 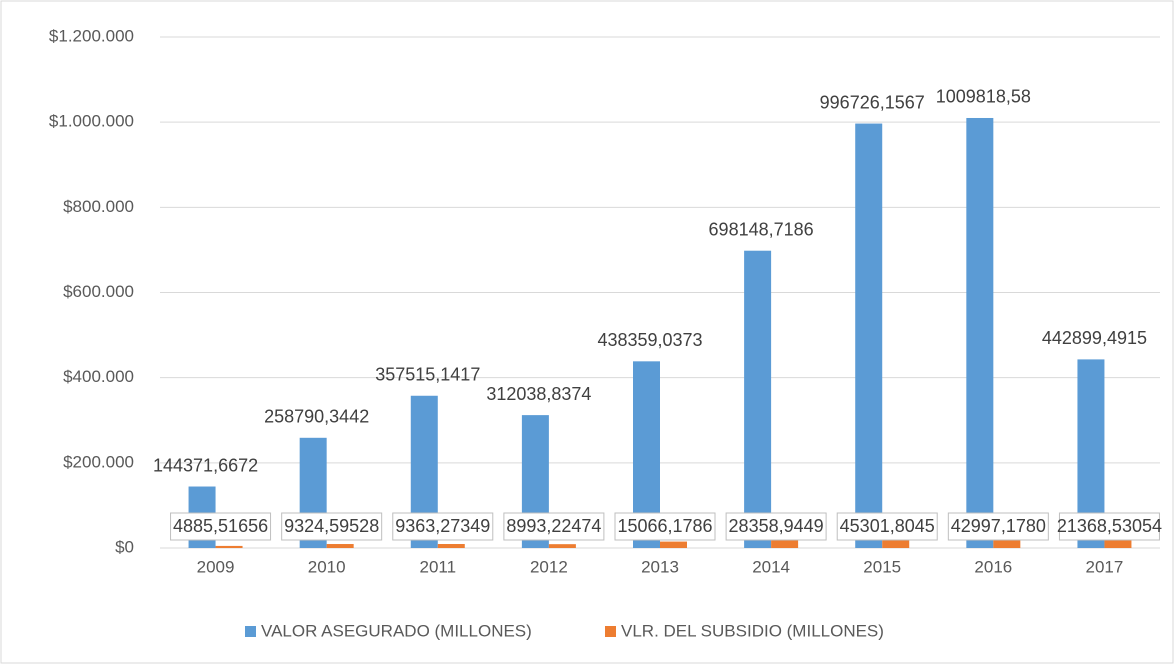 What do you see at coordinates (983, 97) in the screenshot?
I see `data-label: 1009818,58` at bounding box center [983, 97].